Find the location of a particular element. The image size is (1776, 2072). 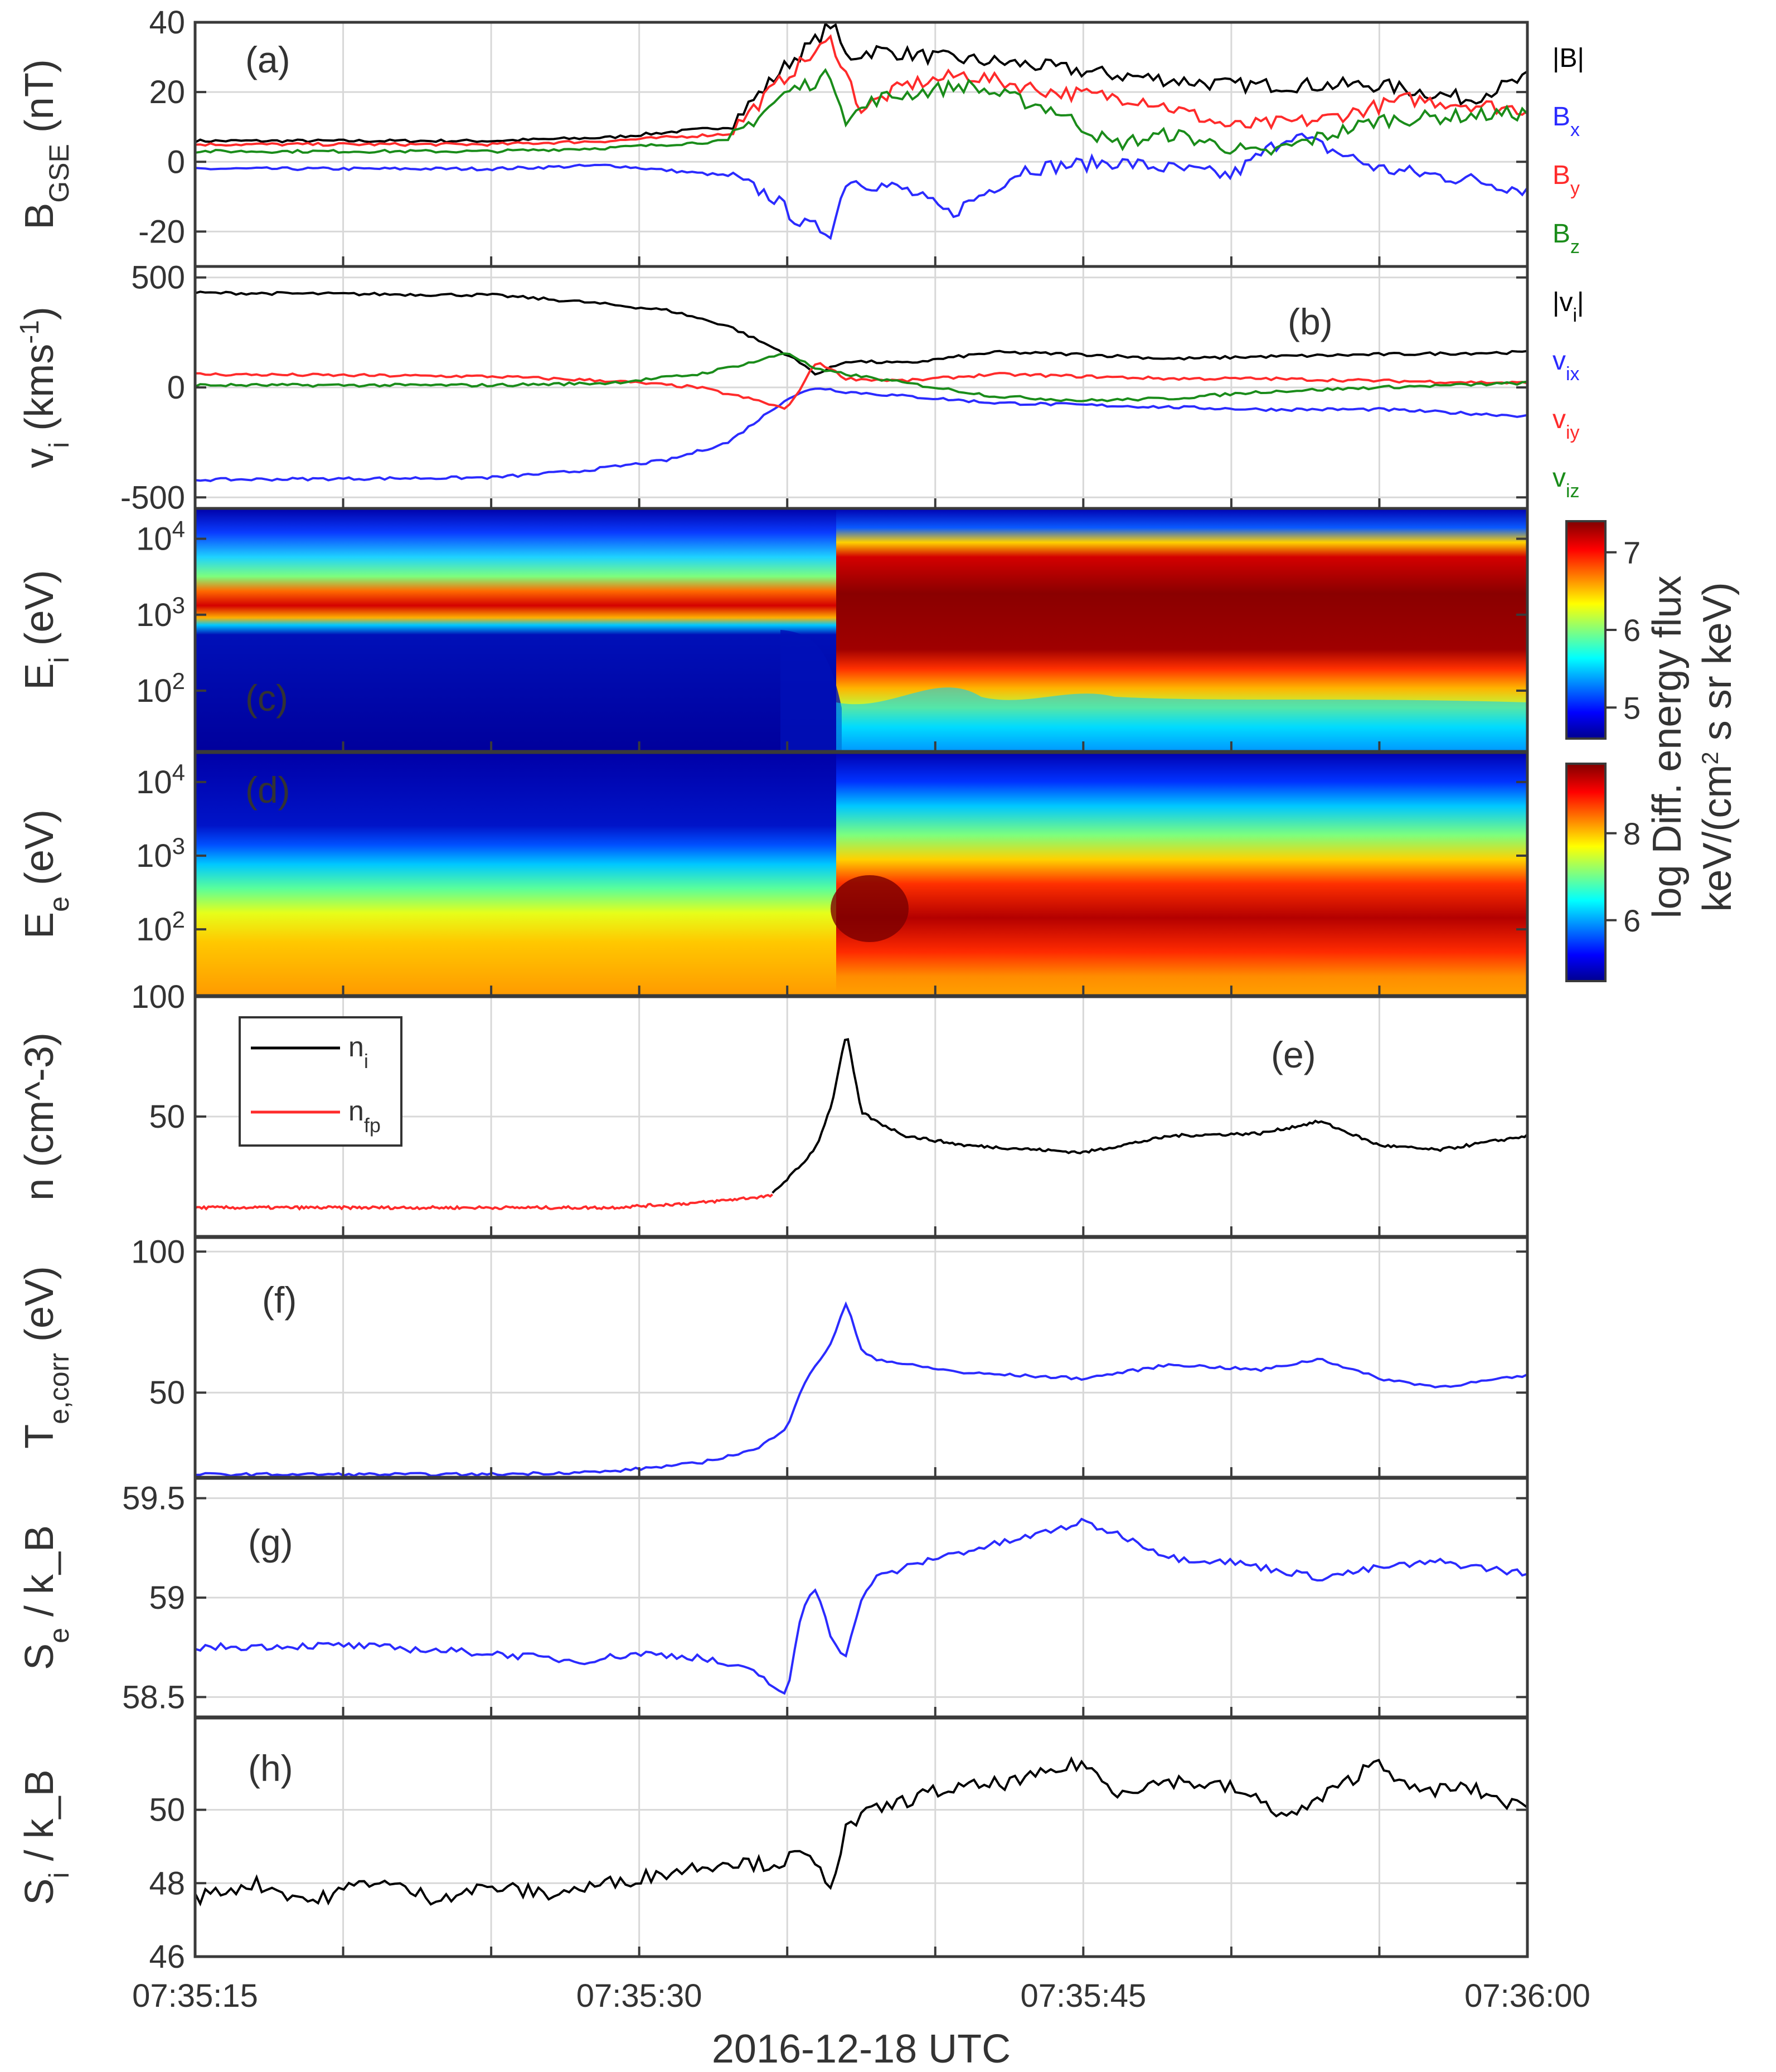

panel-label-g: (g) is located at coordinates (270, 1543).